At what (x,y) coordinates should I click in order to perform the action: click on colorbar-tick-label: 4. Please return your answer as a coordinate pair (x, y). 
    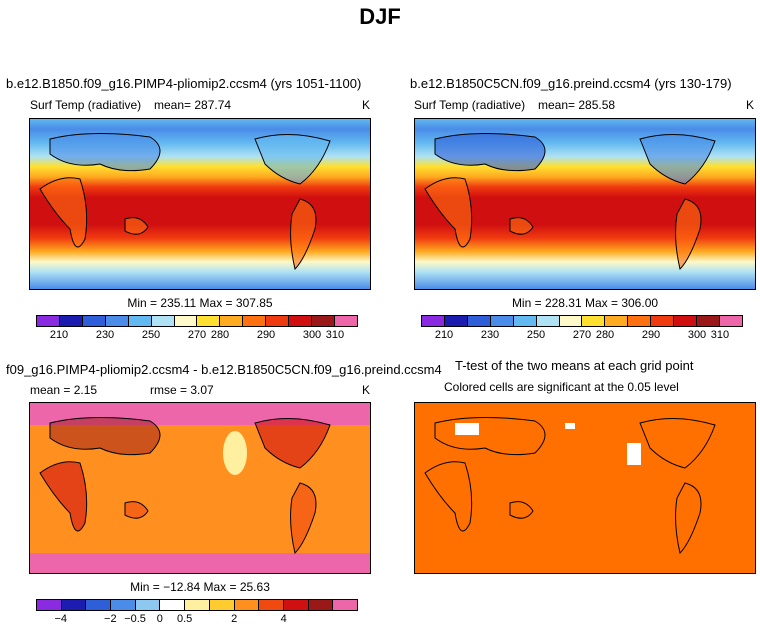
    Looking at the image, I should click on (283, 619).